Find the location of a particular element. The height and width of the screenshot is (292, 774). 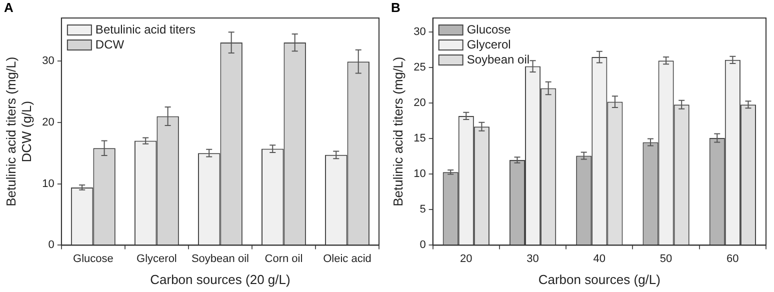

x-axis-title: Carbon sources (g/L) is located at coordinates (599, 279).